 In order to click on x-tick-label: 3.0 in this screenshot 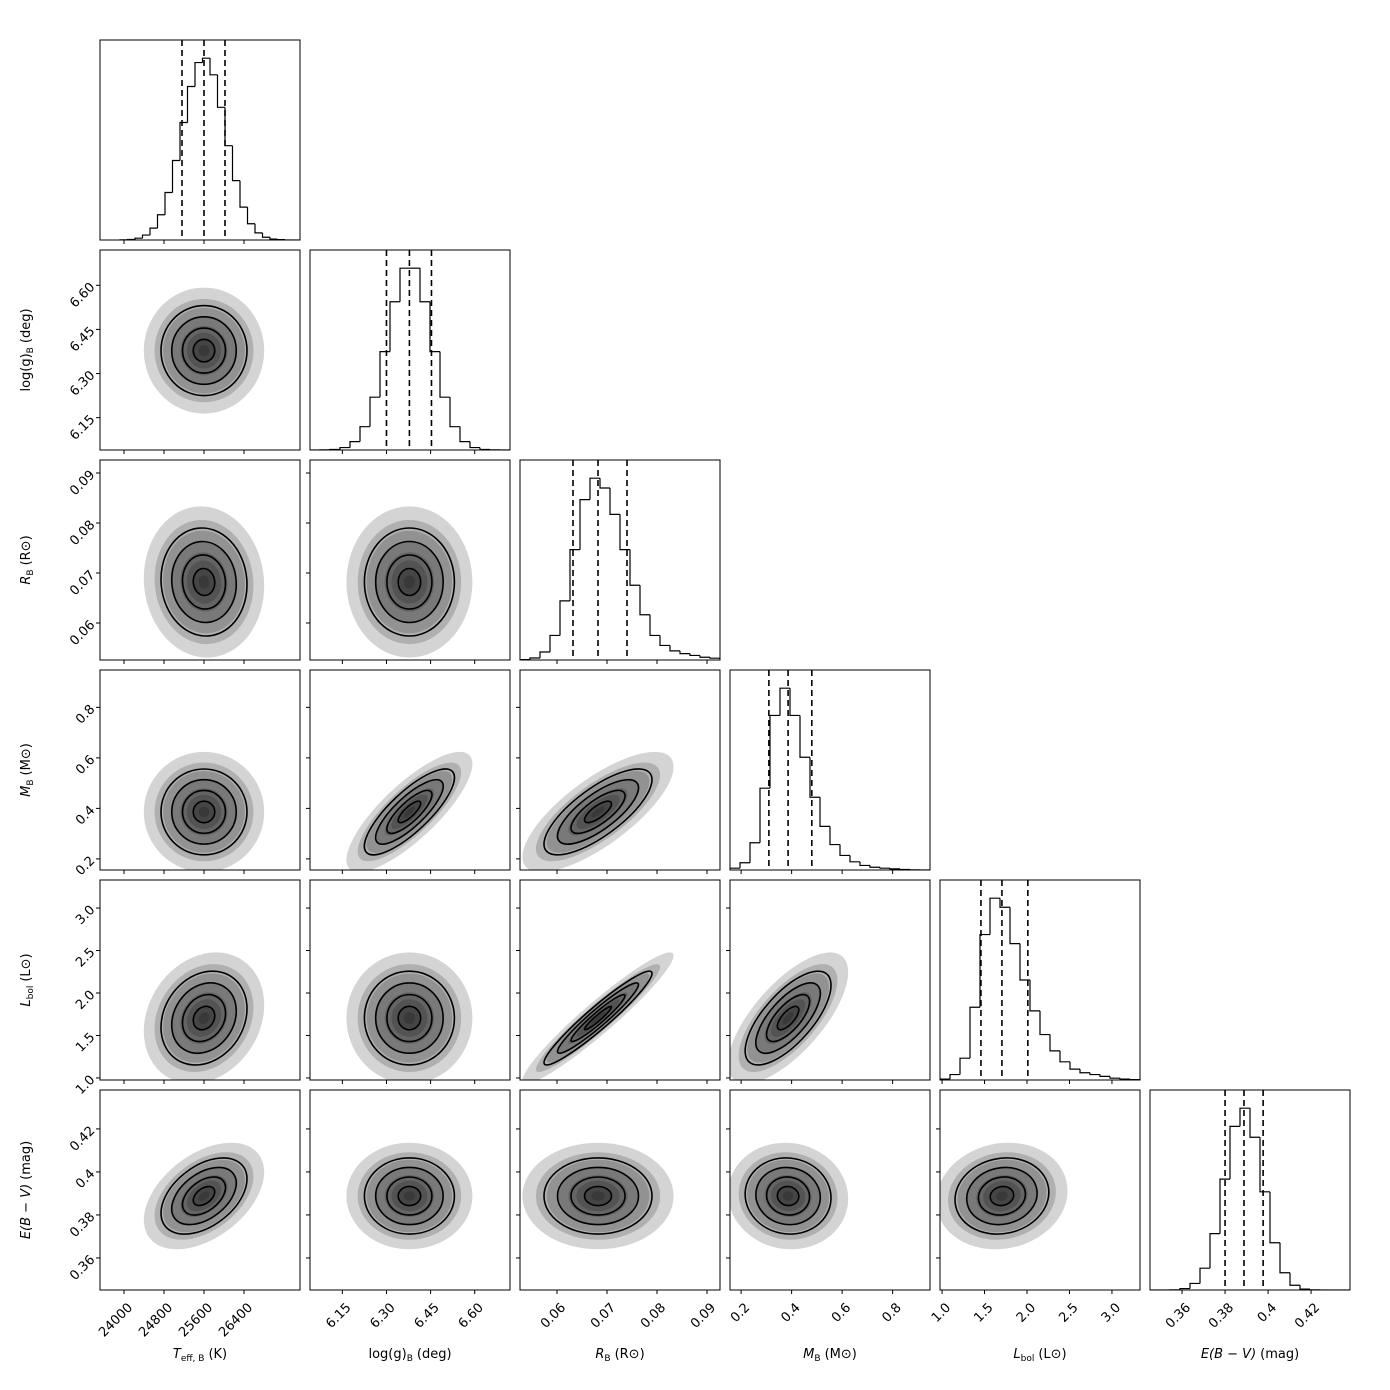, I will do `click(1111, 1312)`.